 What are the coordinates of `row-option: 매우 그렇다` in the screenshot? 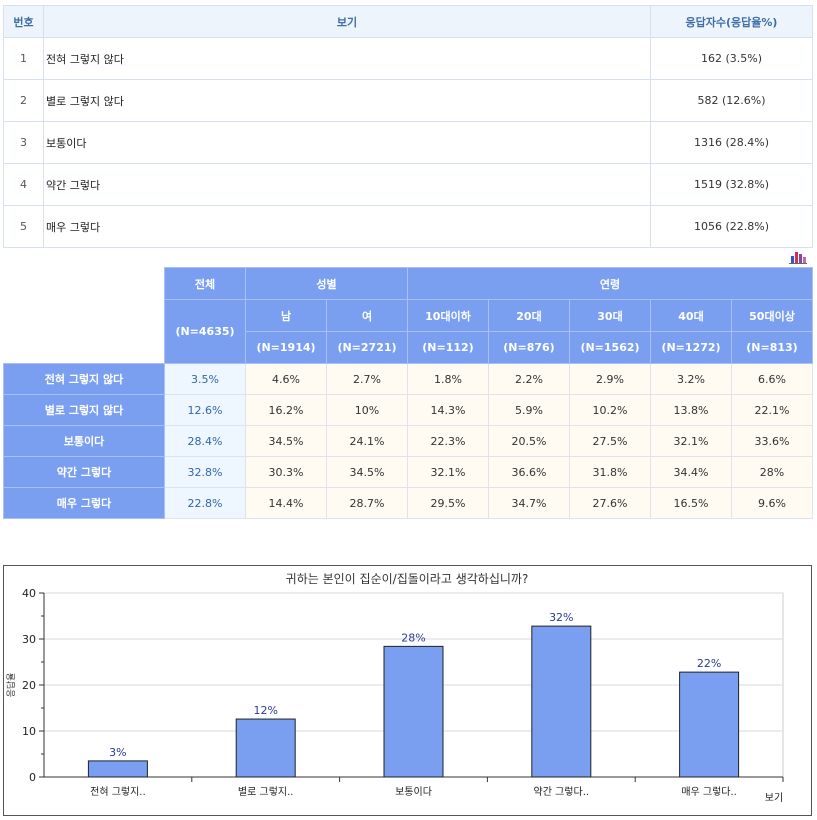 It's located at (347, 226).